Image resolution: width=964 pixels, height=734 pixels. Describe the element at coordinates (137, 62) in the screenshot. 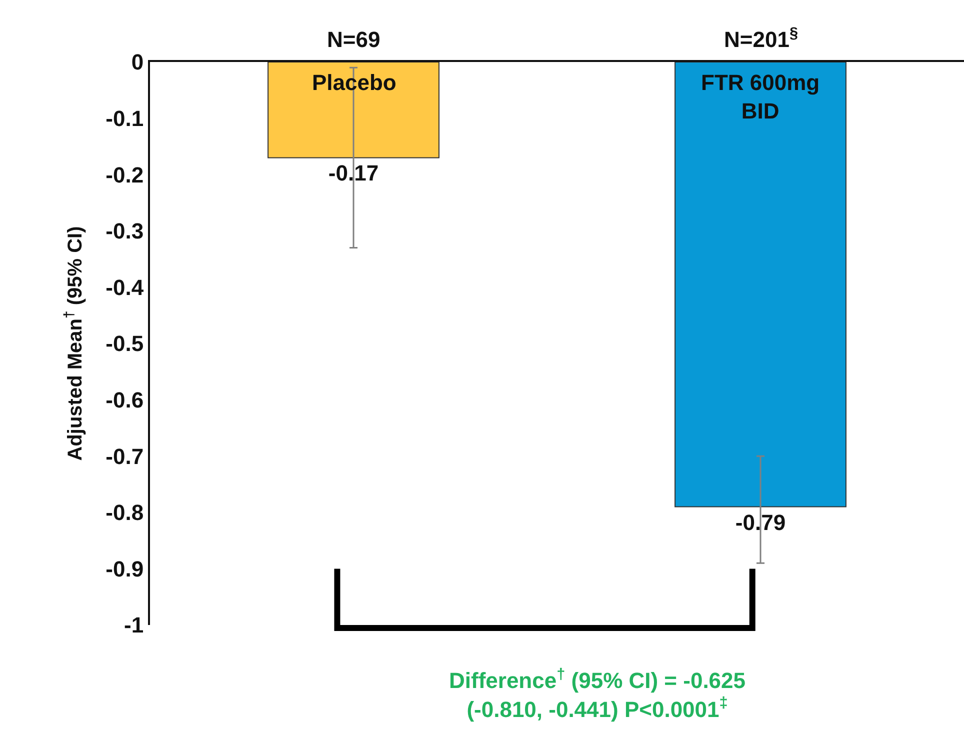

I see `y-tick-label: 0` at that location.